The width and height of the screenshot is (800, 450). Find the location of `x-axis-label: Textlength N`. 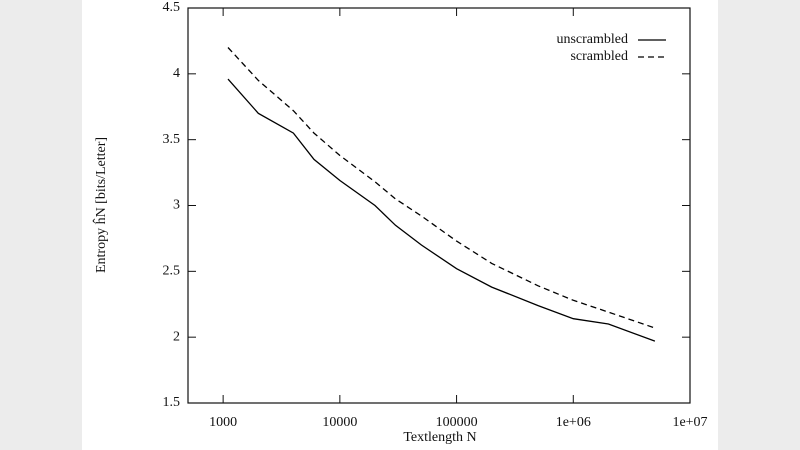

x-axis-label: Textlength N is located at coordinates (439, 437).